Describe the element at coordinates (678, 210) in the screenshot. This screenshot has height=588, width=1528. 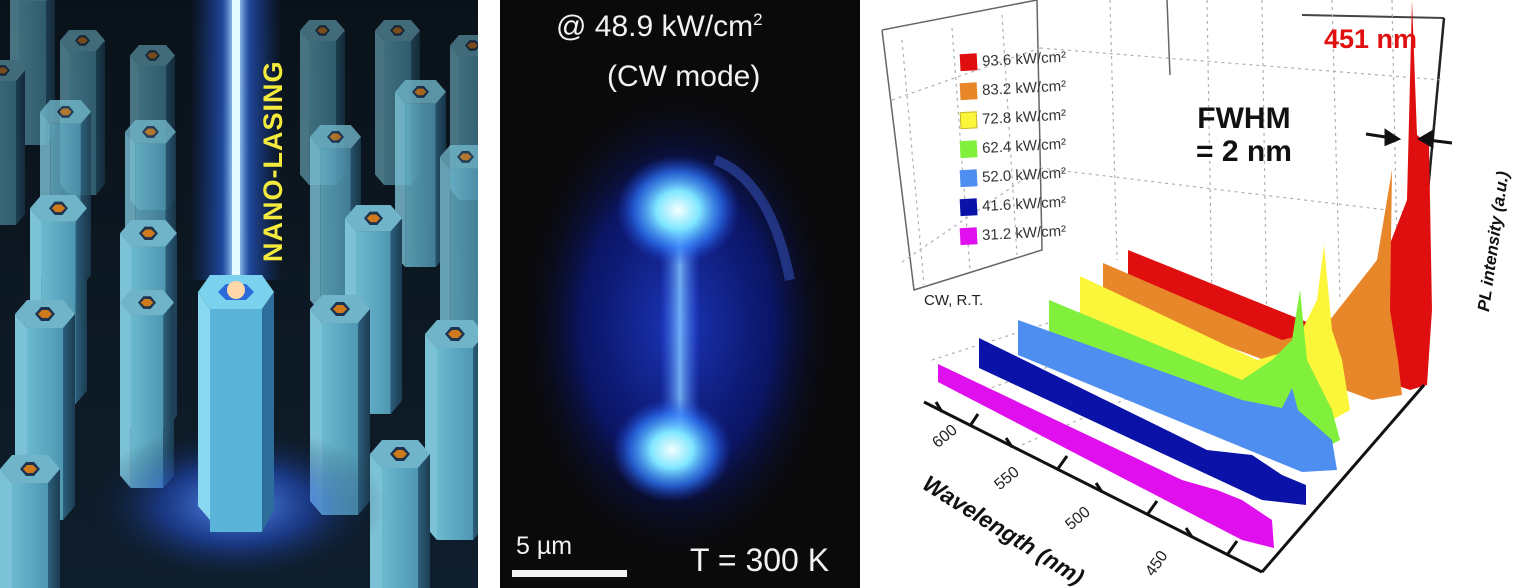
I see `upper-emission-spot` at that location.